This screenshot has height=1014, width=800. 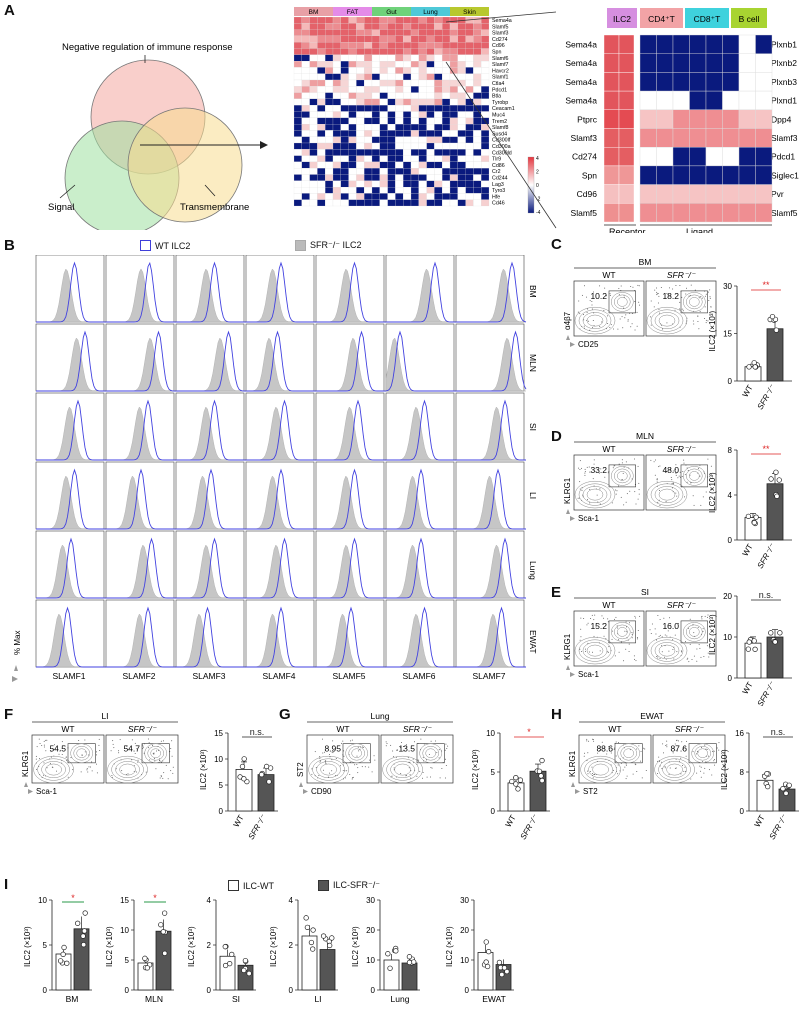 I want to click on tissue-bar-fat, so click(x=352, y=11).